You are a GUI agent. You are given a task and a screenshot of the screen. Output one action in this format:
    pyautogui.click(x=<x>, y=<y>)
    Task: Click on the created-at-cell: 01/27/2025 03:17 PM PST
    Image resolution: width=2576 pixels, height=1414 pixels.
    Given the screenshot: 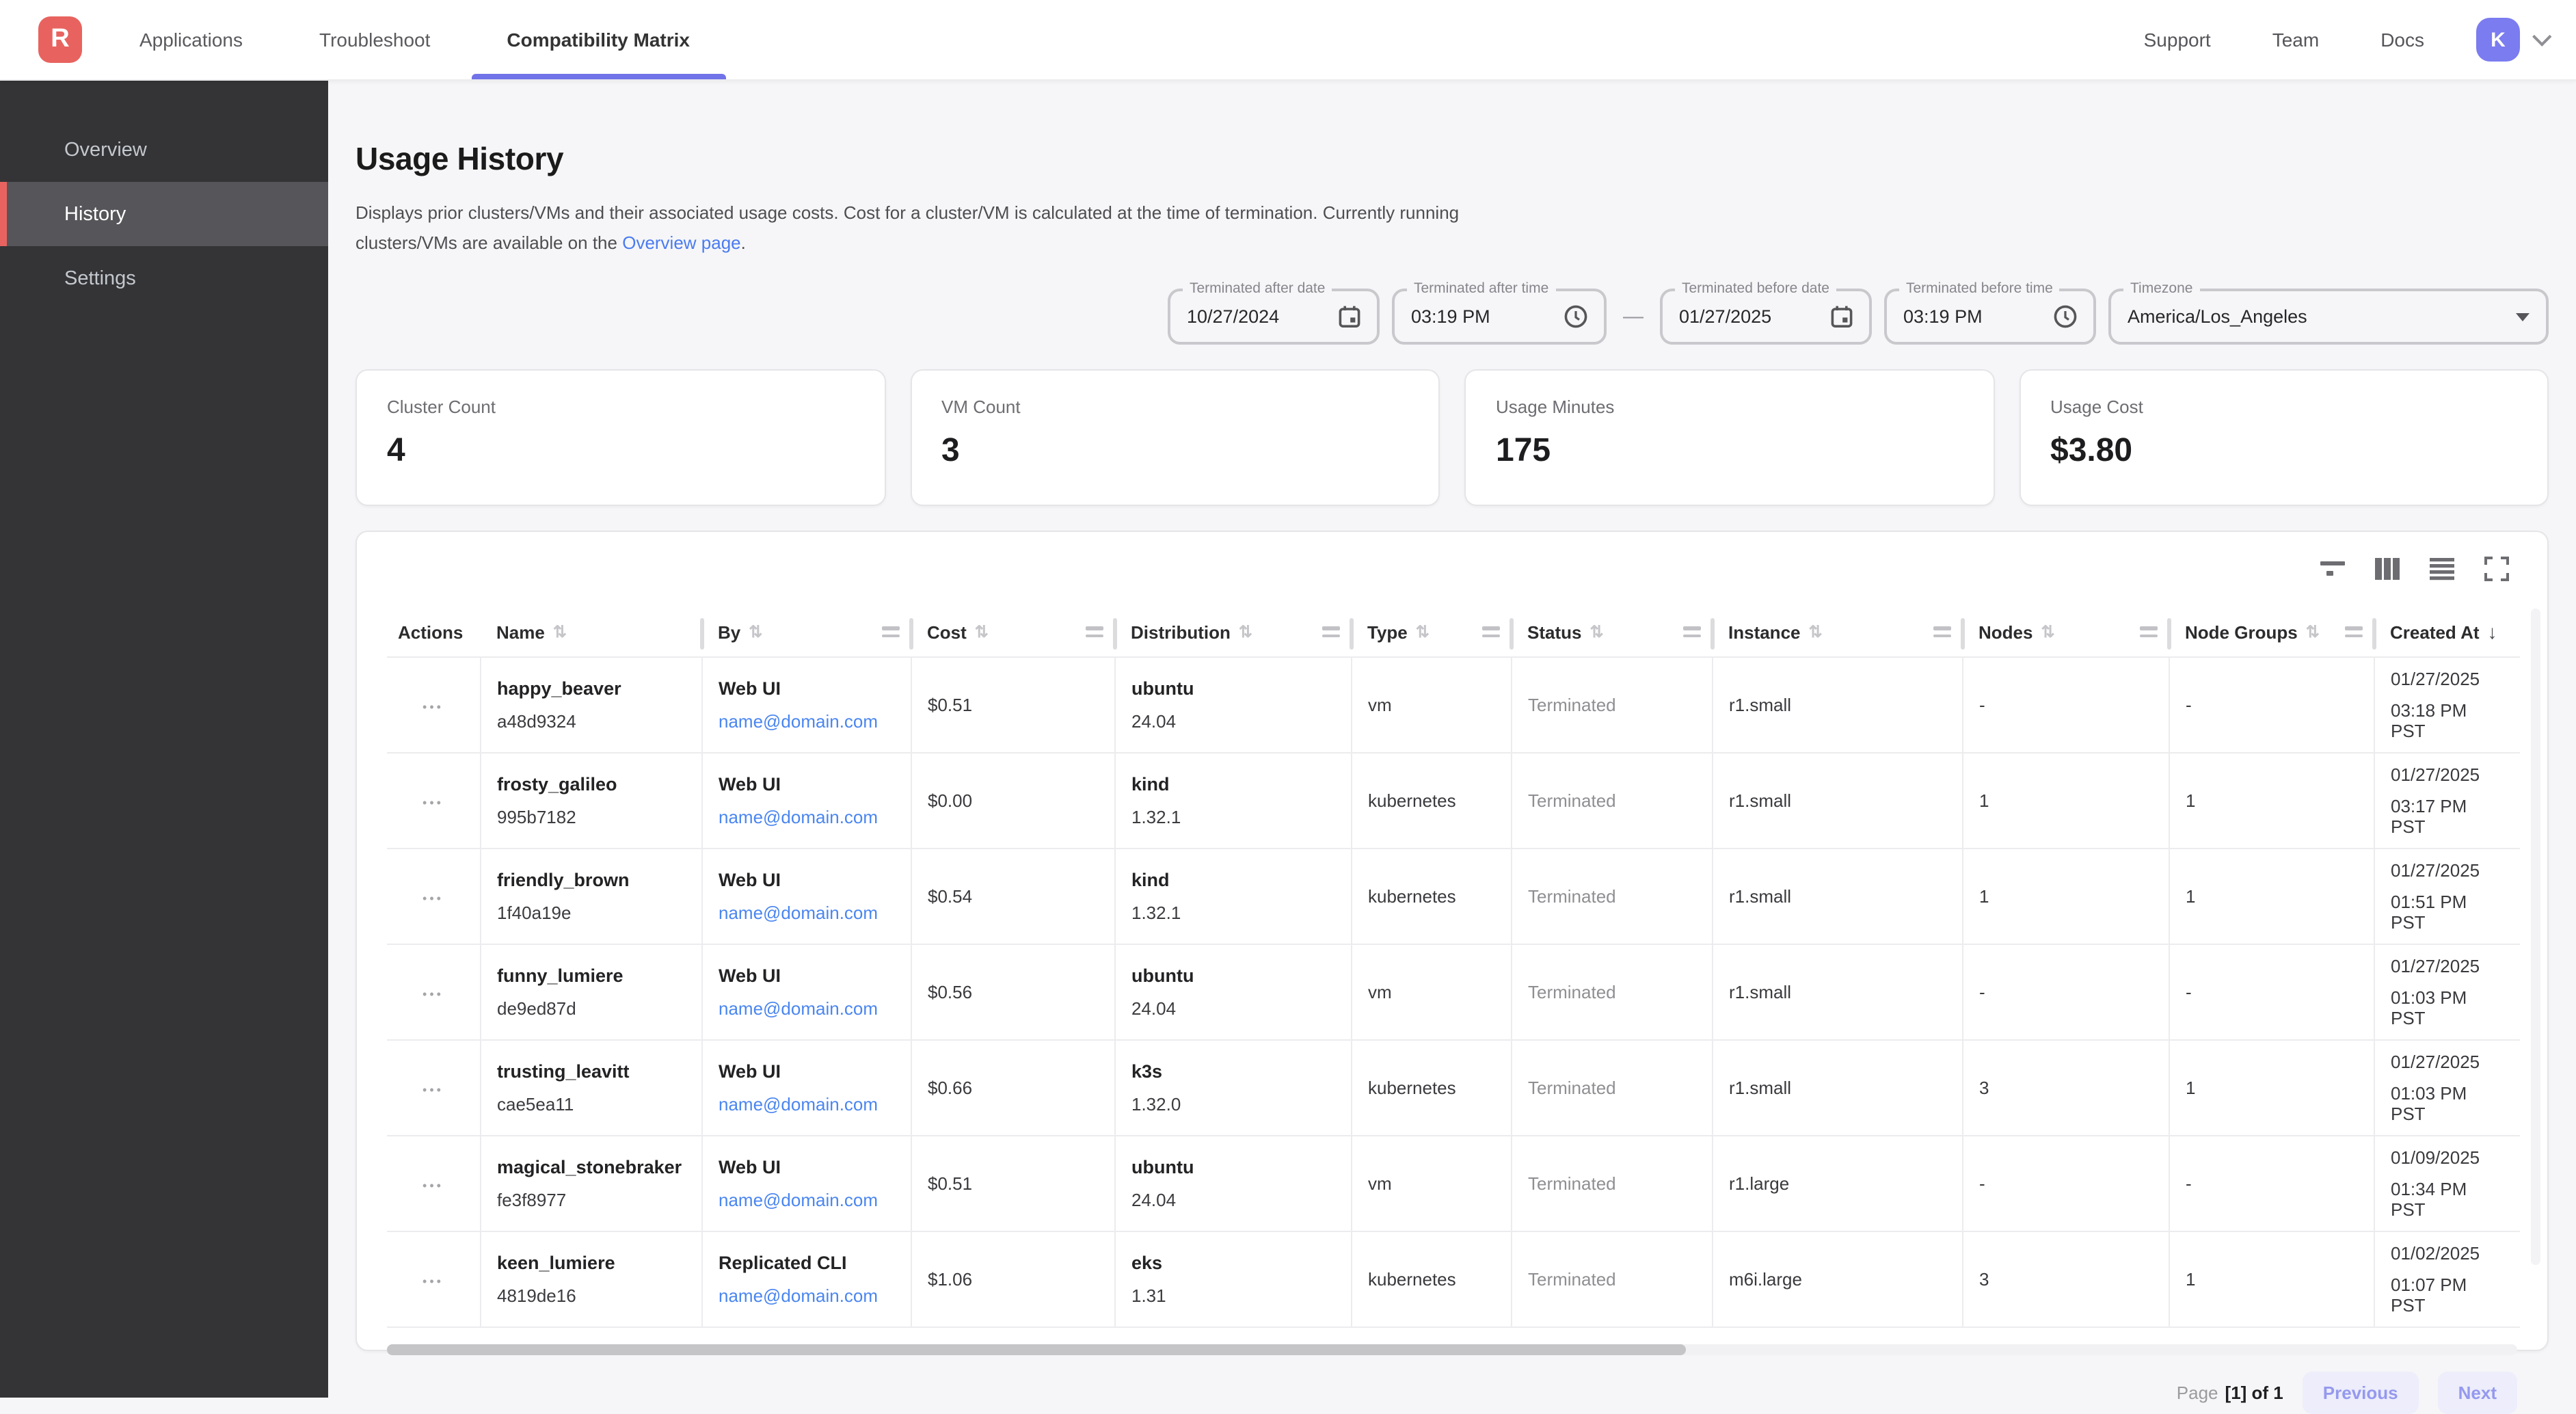 What is the action you would take?
    pyautogui.click(x=2446, y=801)
    